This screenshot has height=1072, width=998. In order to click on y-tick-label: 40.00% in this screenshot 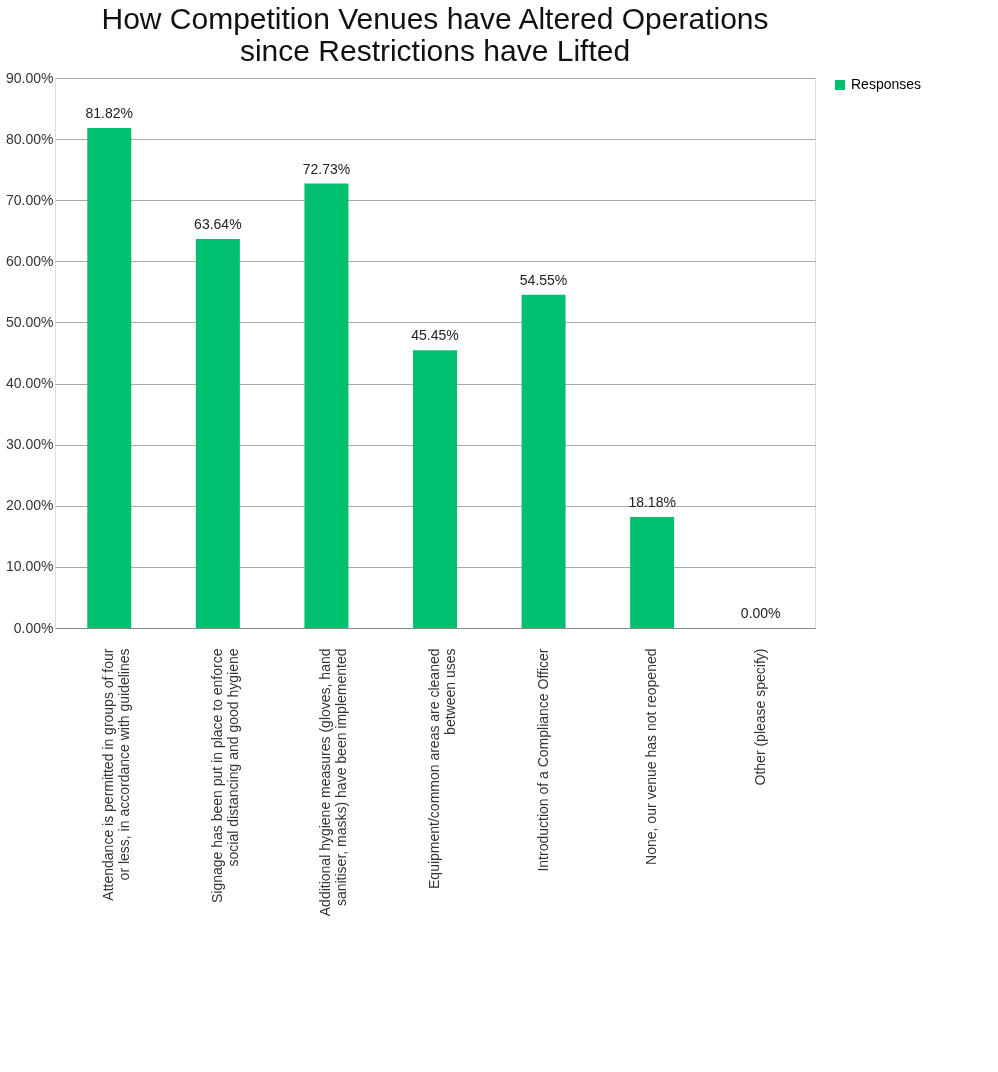, I will do `click(30, 383)`.